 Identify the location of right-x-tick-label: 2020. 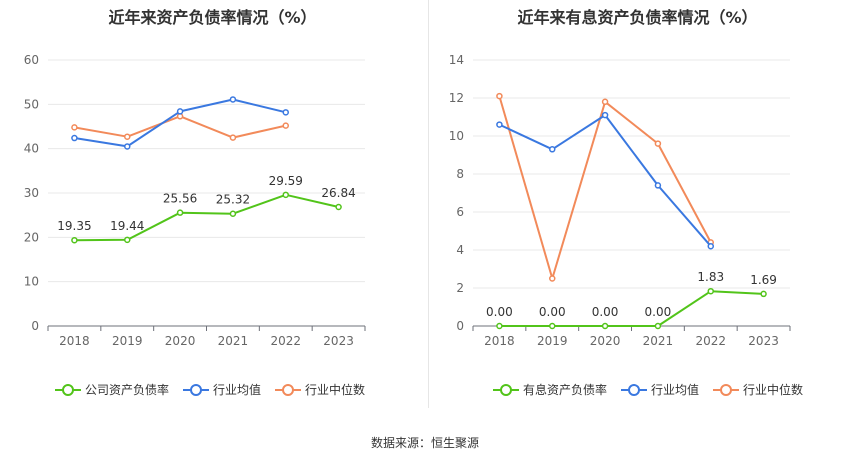
(605, 341).